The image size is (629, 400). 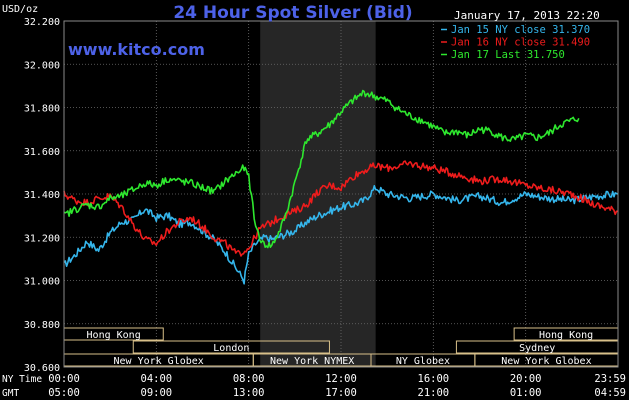 What do you see at coordinates (434, 379) in the screenshot?
I see `x-tick-label: 16:00` at bounding box center [434, 379].